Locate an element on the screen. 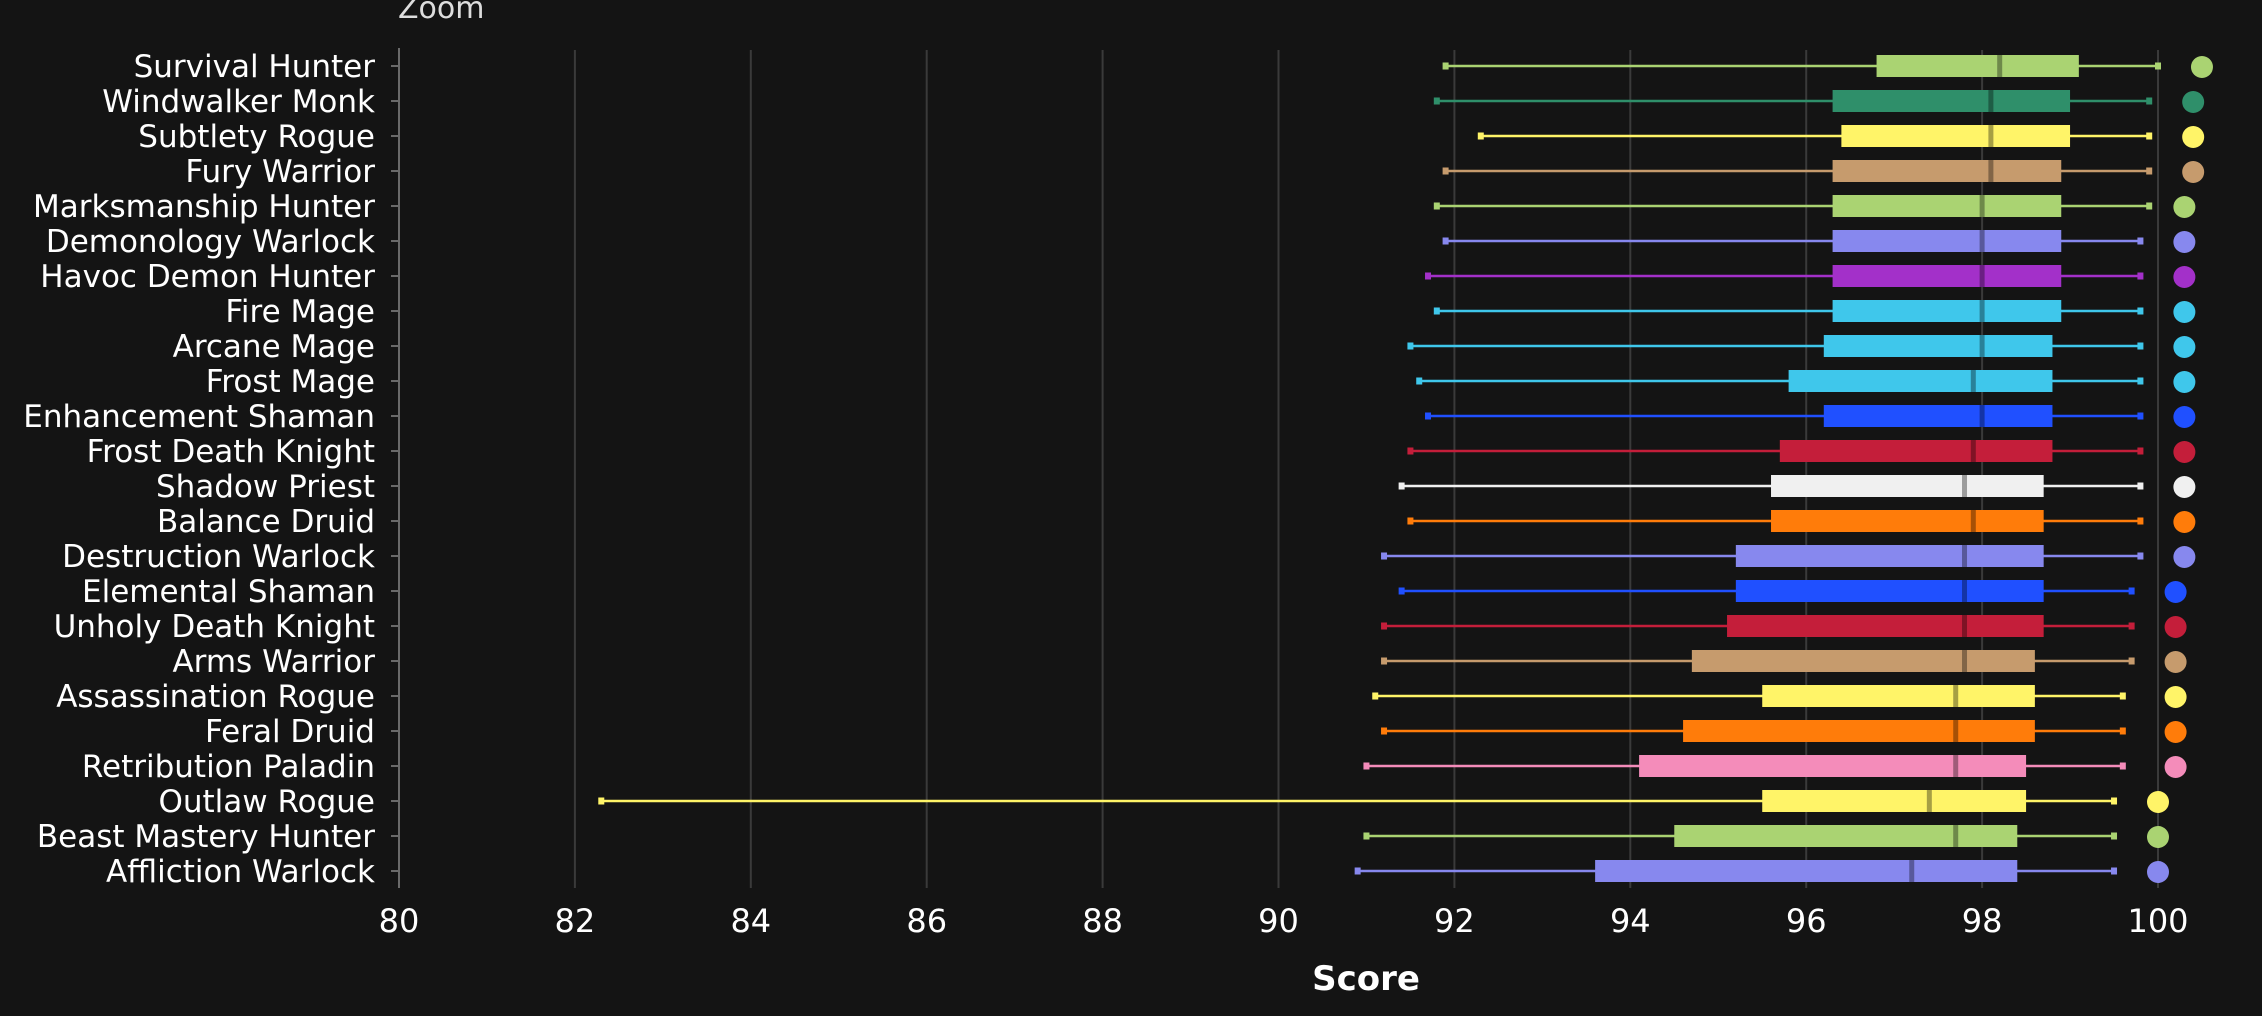  box-row: Frost Mage is located at coordinates (1201, 382).